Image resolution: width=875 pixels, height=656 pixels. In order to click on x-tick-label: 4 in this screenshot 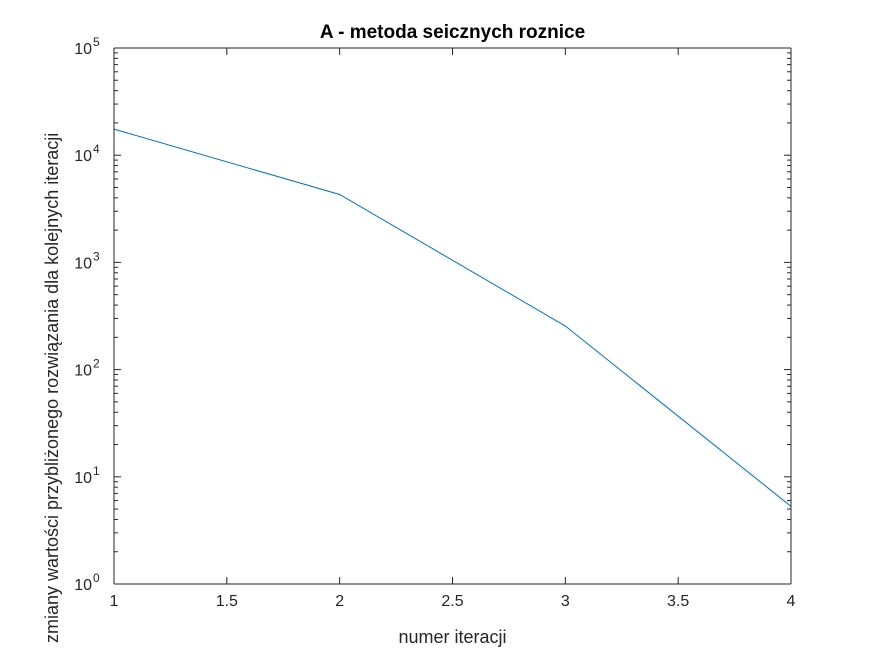, I will do `click(791, 601)`.